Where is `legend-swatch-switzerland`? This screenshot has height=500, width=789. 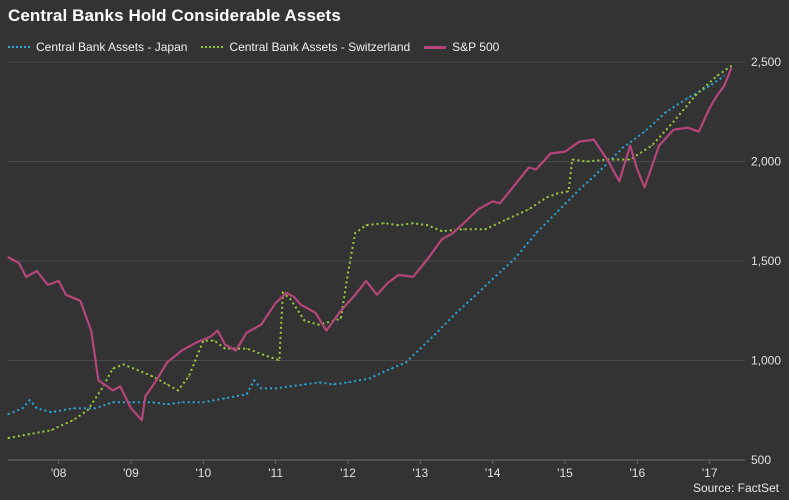 legend-swatch-switzerland is located at coordinates (212, 47).